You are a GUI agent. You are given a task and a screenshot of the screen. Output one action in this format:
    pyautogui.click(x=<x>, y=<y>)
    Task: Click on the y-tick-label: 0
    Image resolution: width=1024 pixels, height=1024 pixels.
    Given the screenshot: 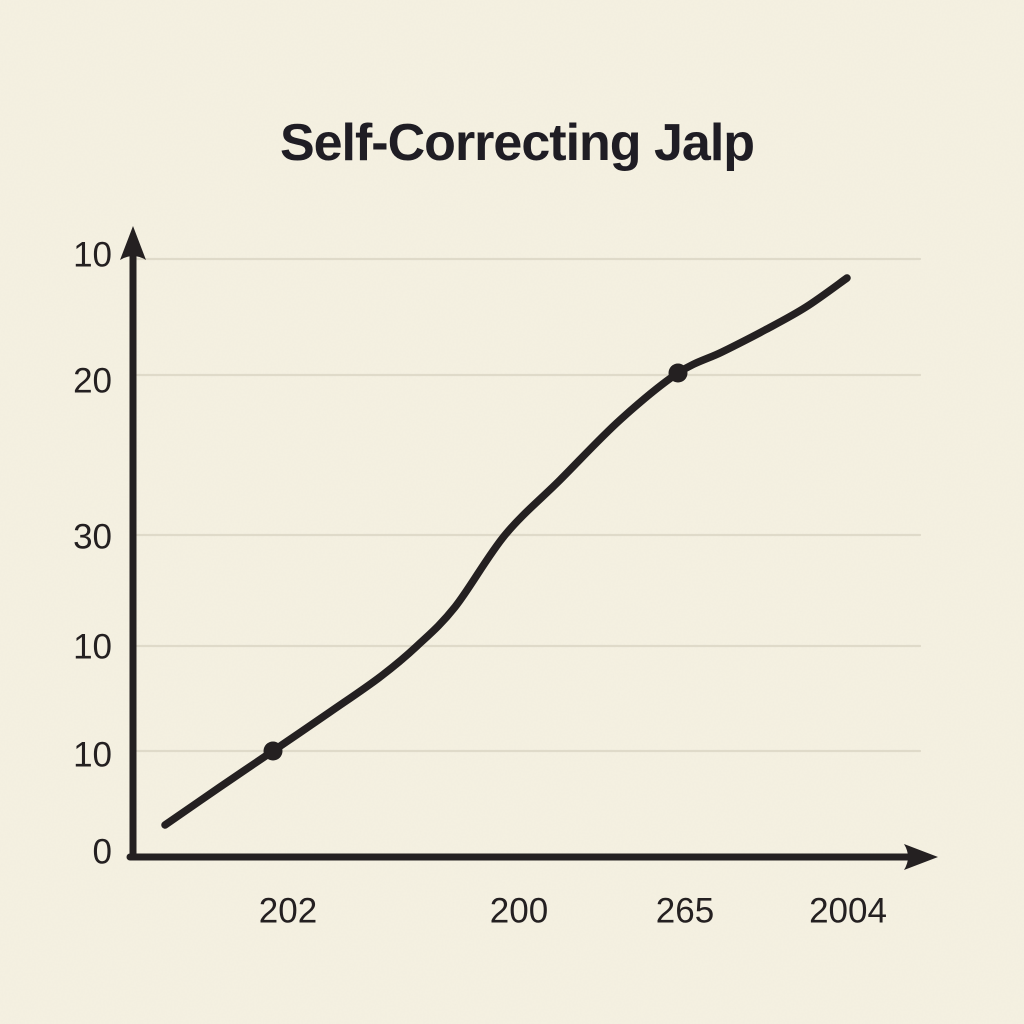 What is the action you would take?
    pyautogui.click(x=102, y=852)
    